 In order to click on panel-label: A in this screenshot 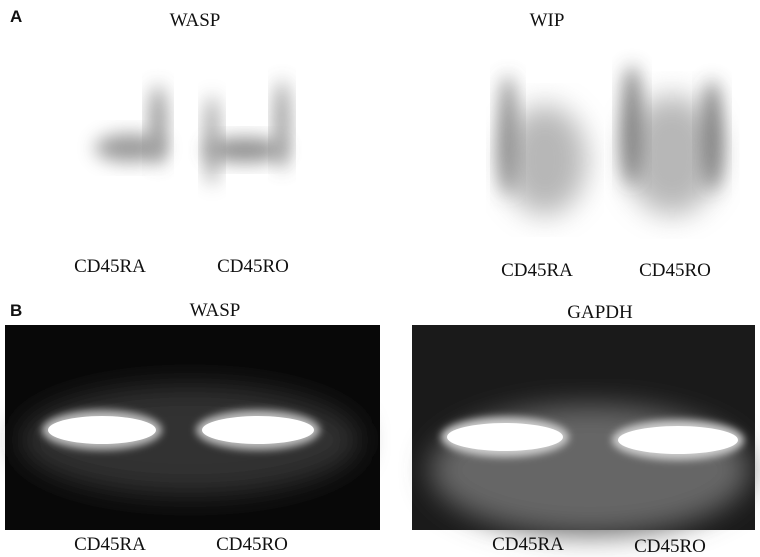, I will do `click(16, 16)`.